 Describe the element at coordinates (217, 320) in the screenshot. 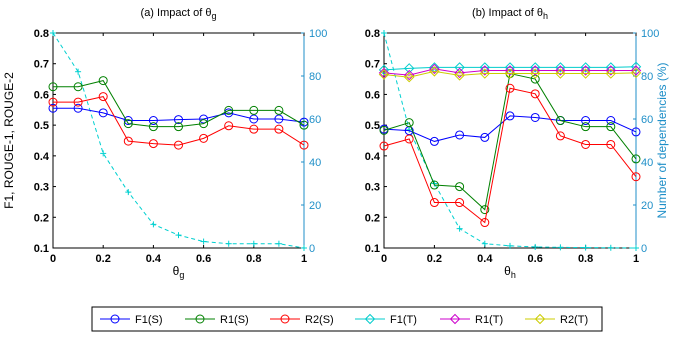

I see `legend-entry: R1(S)` at that location.